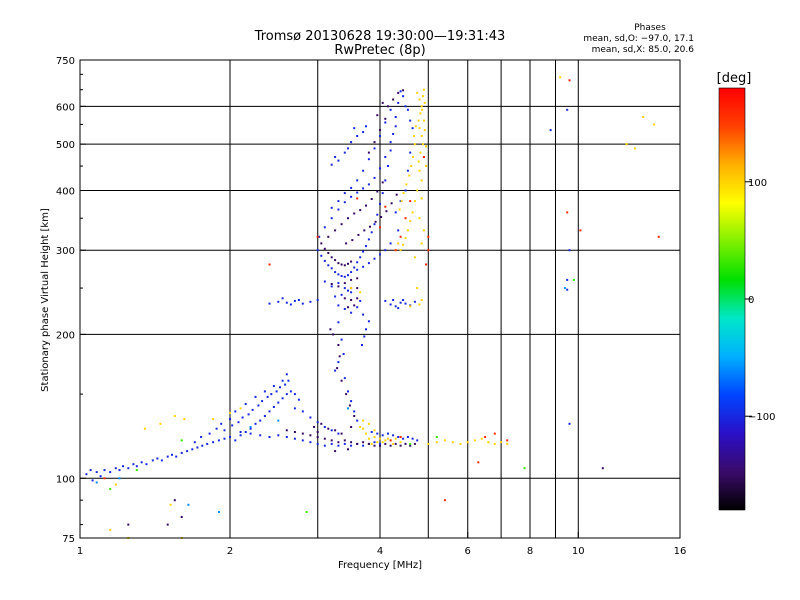 Image resolution: width=800 pixels, height=600 pixels. I want to click on colorbar-ticks: 100 0 −100, so click(760, 300).